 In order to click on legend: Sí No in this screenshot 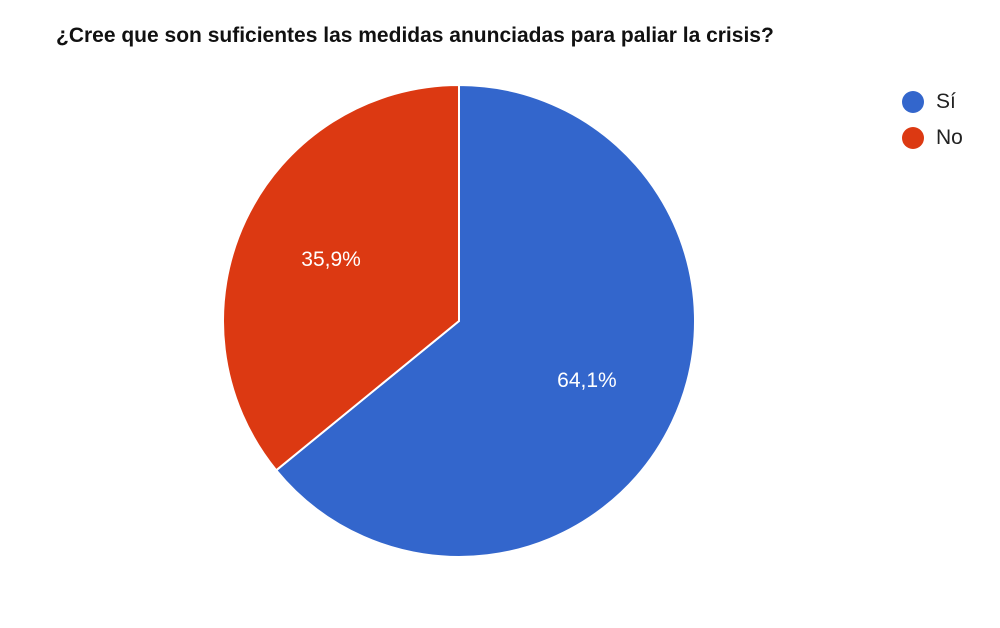, I will do `click(932, 120)`.